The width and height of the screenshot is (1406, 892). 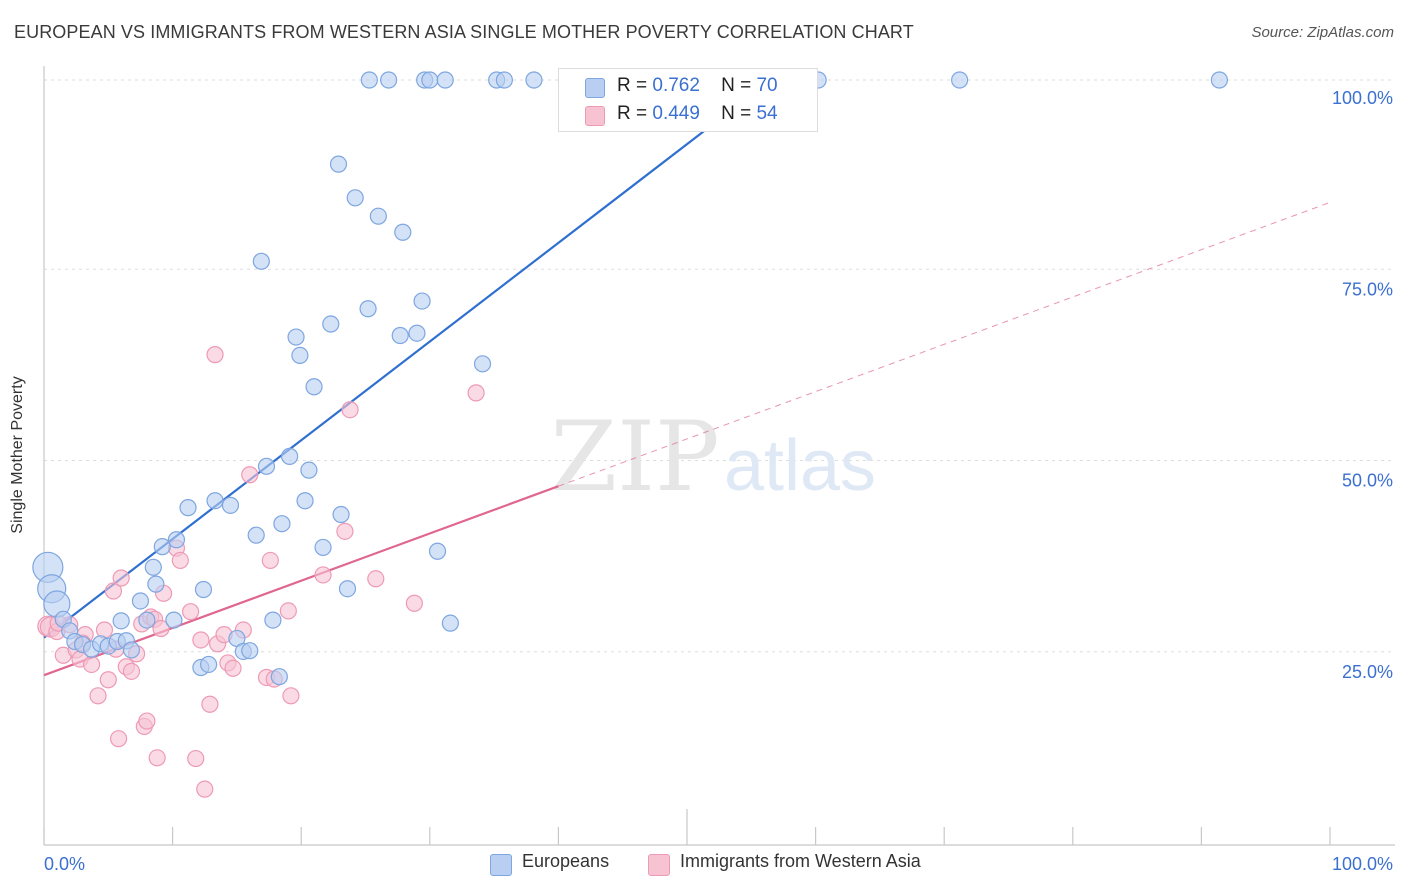 What do you see at coordinates (767, 85) in the screenshot?
I see `legend-n-value: 70` at bounding box center [767, 85].